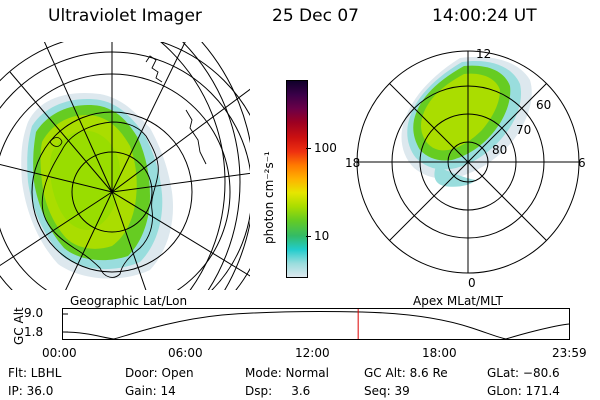 The width and height of the screenshot is (600, 400). What do you see at coordinates (185, 353) in the screenshot?
I see `altitude-xtick-1: 06:00` at bounding box center [185, 353].